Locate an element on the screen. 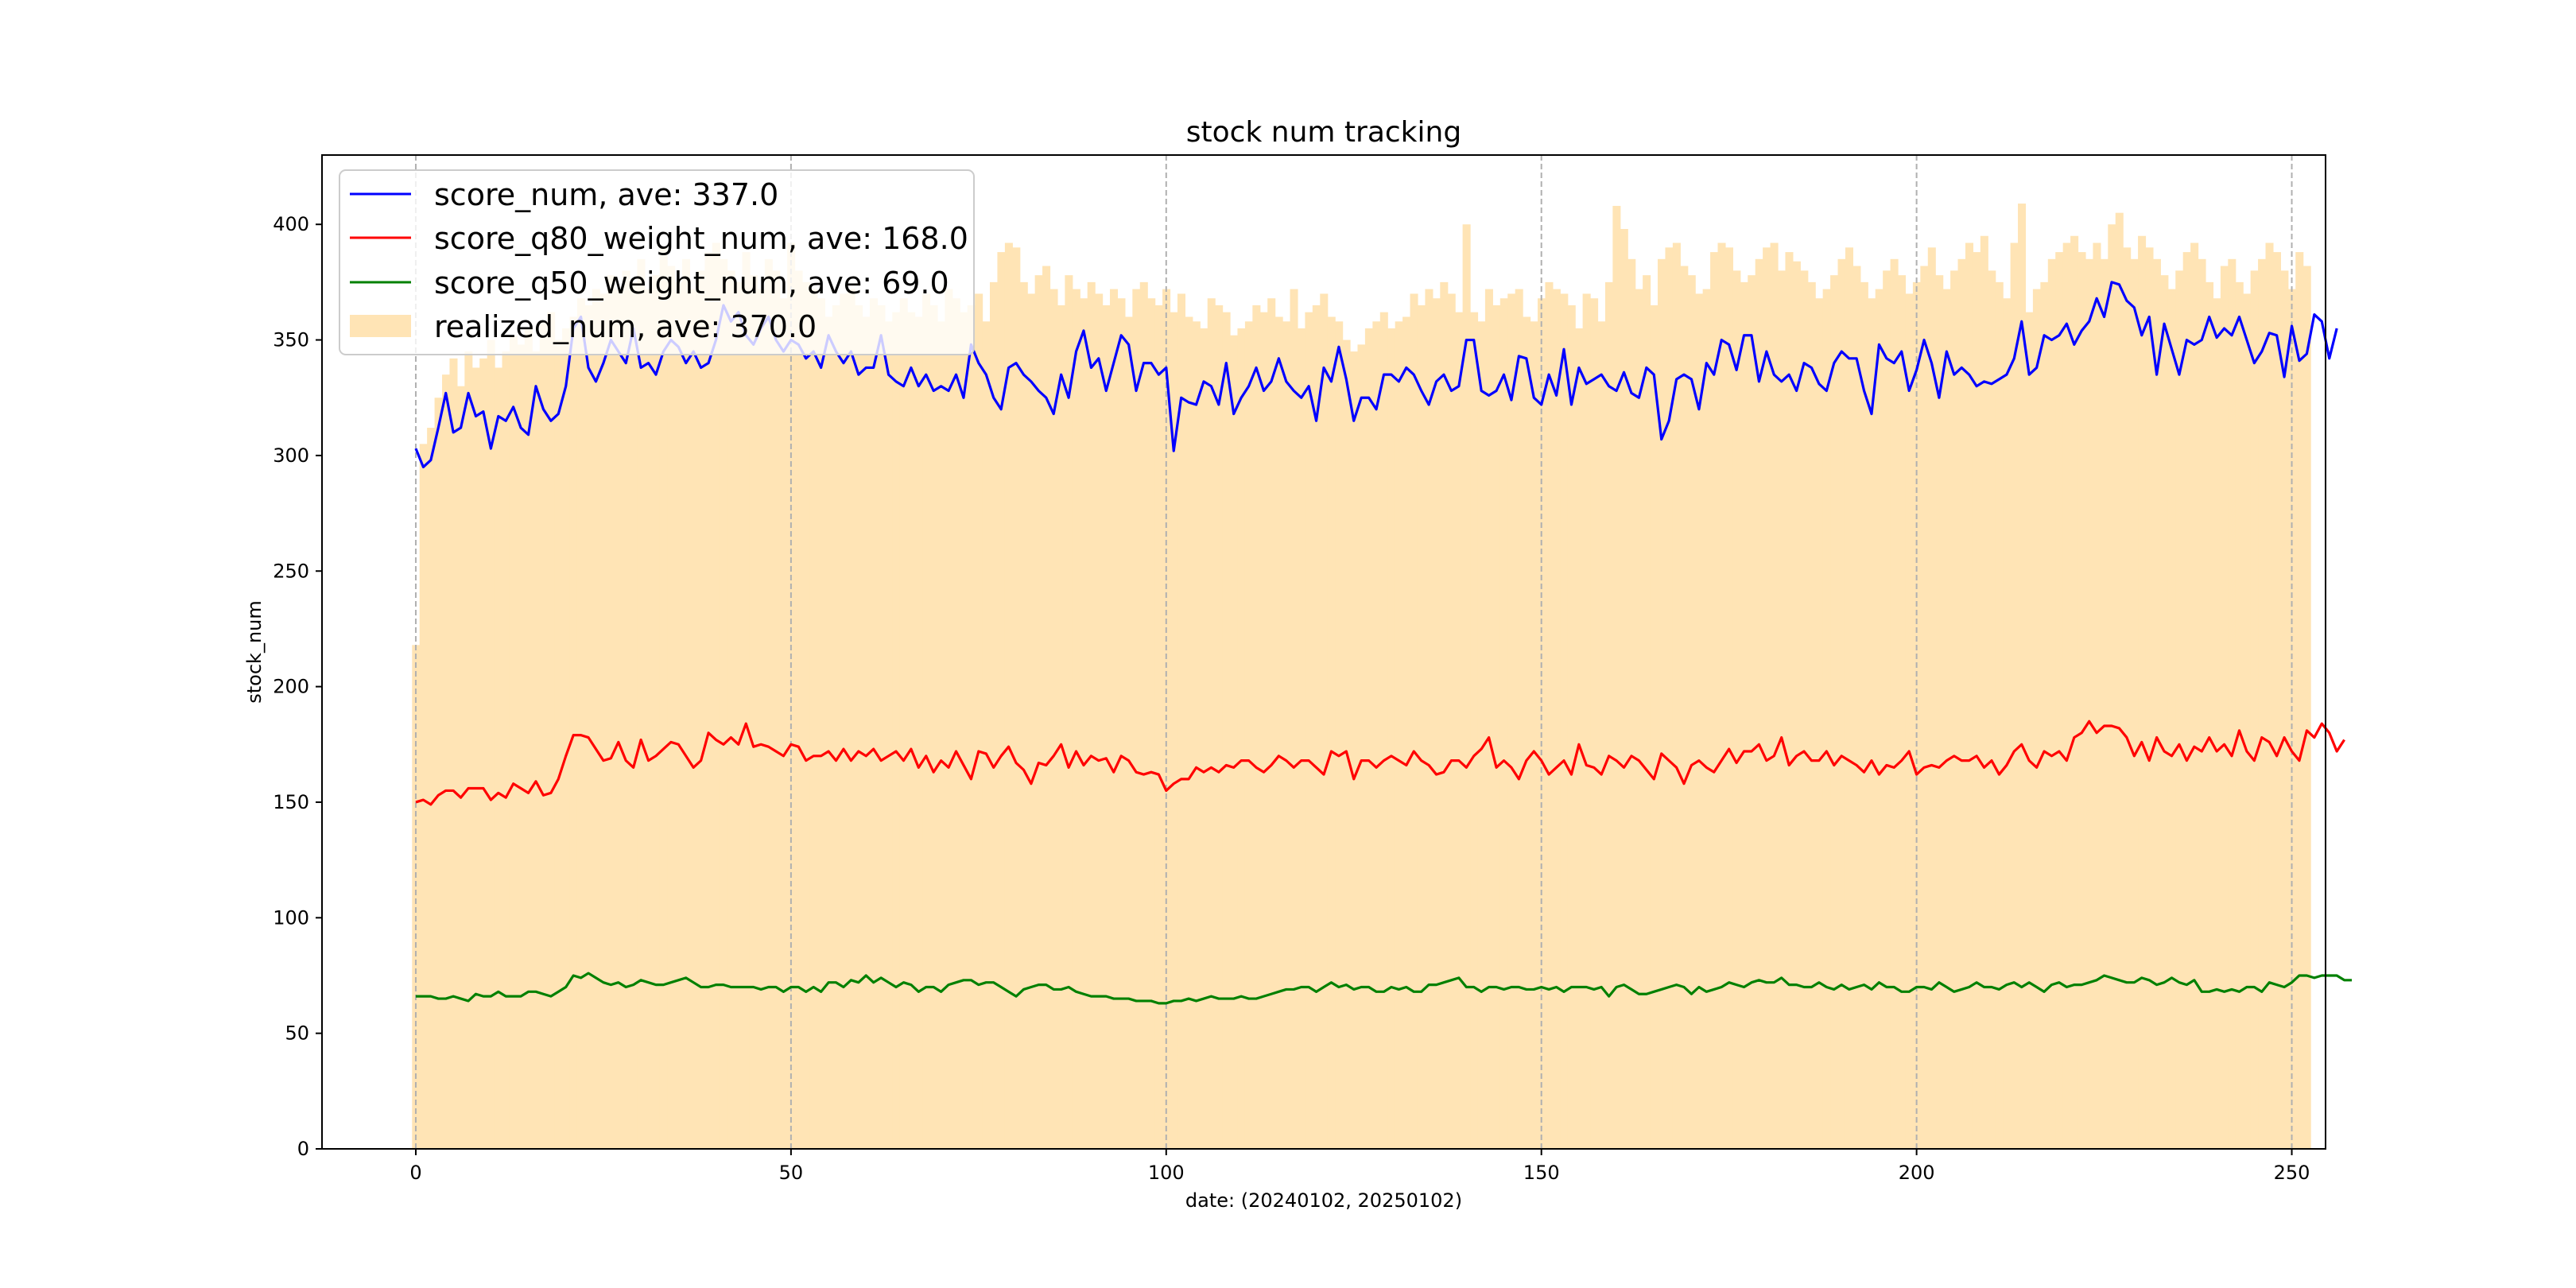 Image resolution: width=2576 pixels, height=1288 pixels. y-tick-label: 0 is located at coordinates (303, 1149).